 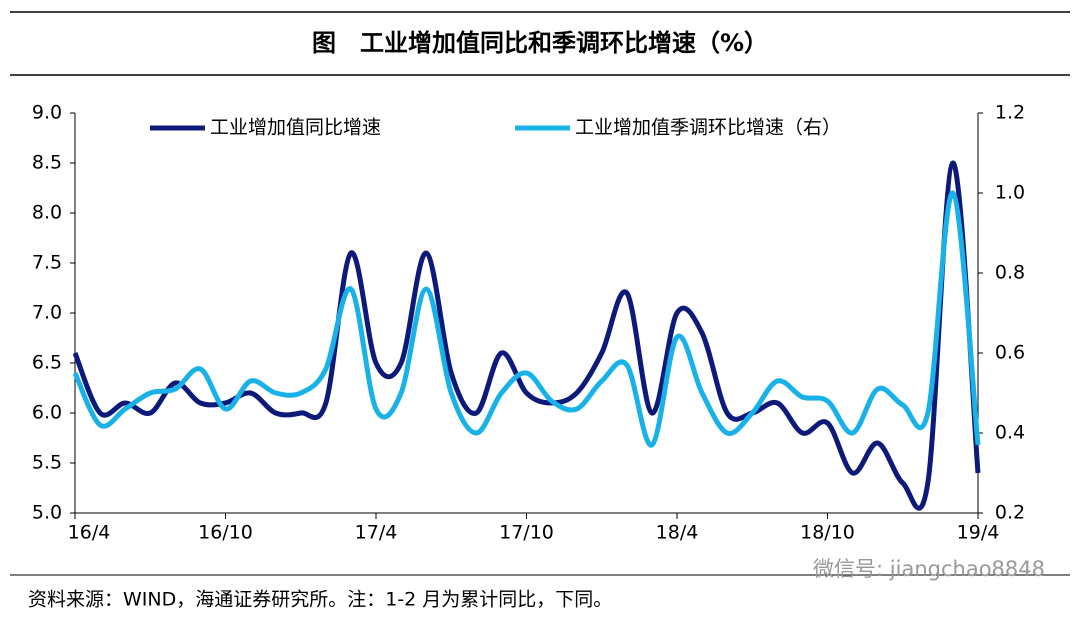 What do you see at coordinates (708, 128) in the screenshot?
I see `legend-label: 工业增加值季调环比增速（右）` at bounding box center [708, 128].